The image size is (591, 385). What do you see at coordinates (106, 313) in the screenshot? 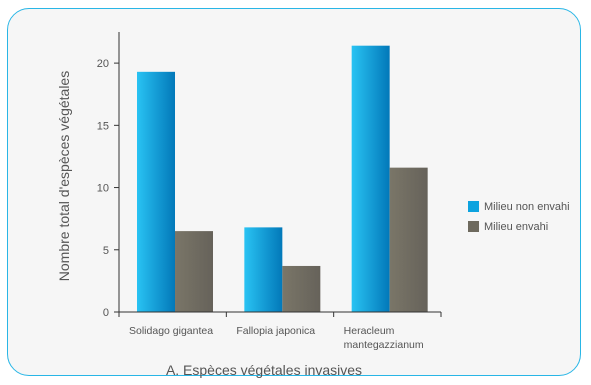
I see `y-tick-label: 0` at bounding box center [106, 313].